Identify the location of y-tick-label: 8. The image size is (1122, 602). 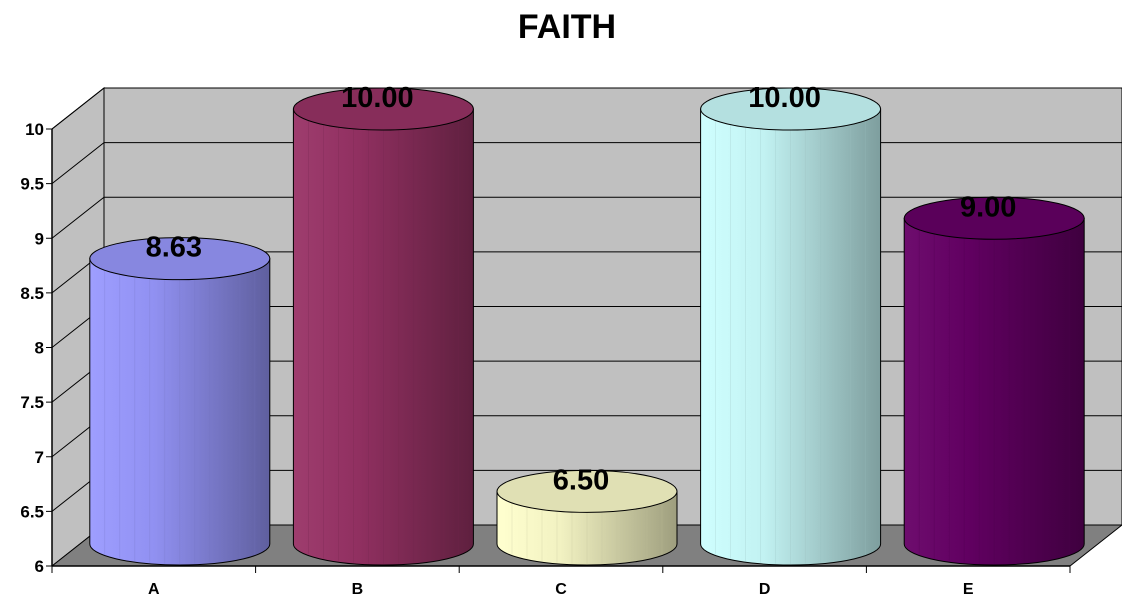
(39, 348).